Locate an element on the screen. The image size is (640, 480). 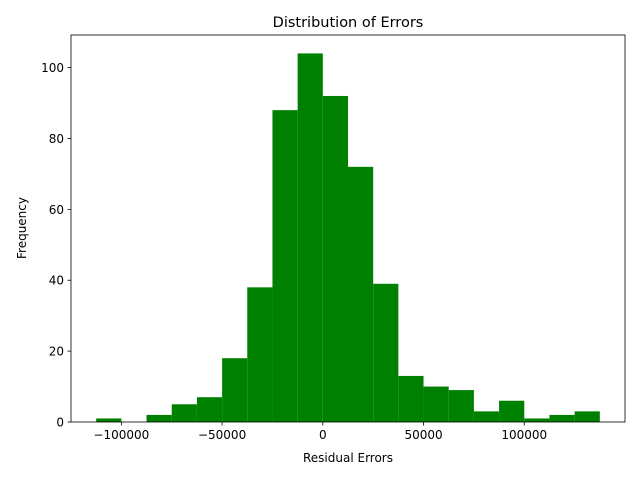
y-tick-label: 60 is located at coordinates (56, 210).